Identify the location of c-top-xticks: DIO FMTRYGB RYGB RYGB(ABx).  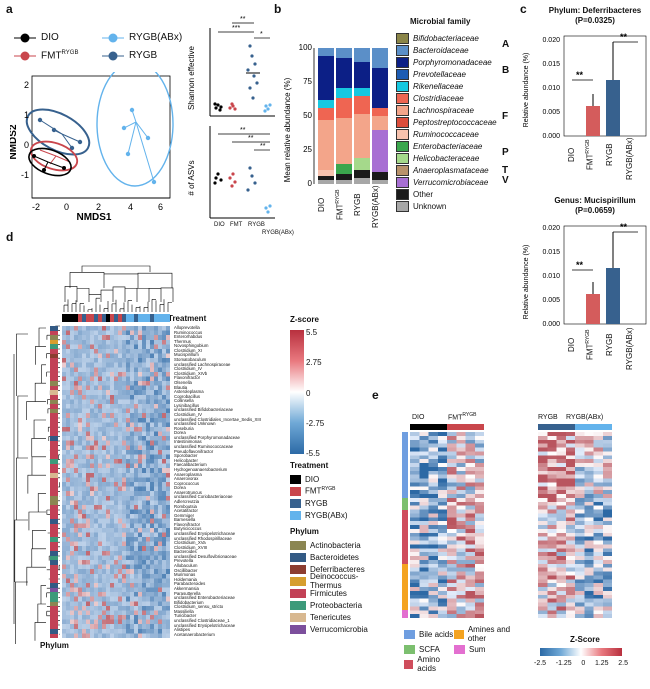
(600, 158).